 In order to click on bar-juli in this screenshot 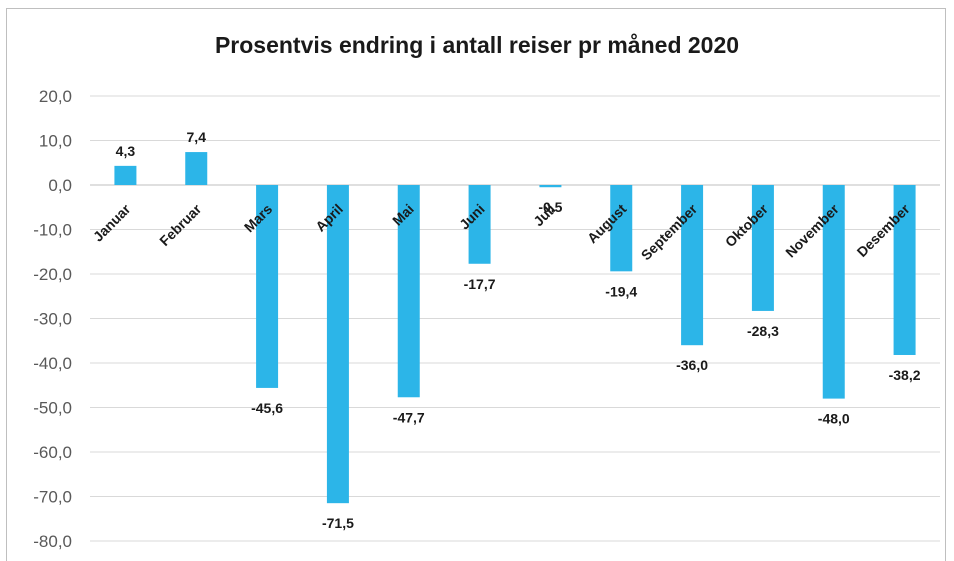, I will do `click(550, 186)`.